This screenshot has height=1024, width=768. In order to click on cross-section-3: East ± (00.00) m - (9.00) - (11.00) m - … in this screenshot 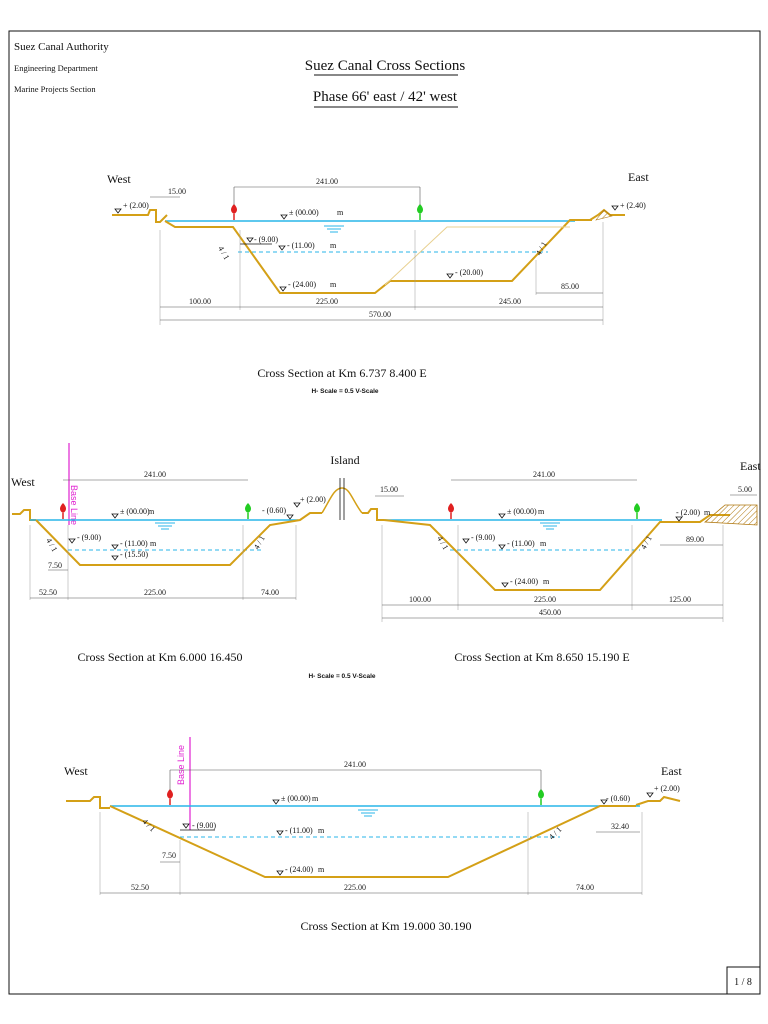, I will do `click(561, 561)`.